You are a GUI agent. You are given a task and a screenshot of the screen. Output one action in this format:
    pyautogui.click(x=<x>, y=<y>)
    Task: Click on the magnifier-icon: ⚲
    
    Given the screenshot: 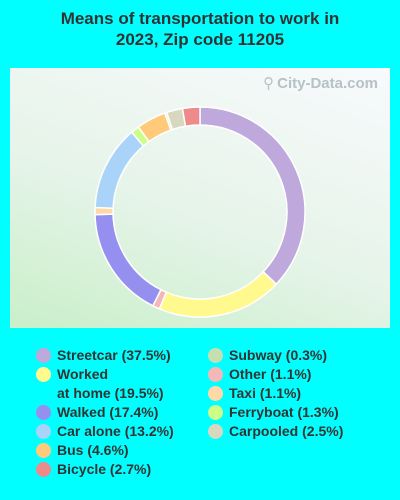 What is the action you would take?
    pyautogui.click(x=269, y=83)
    